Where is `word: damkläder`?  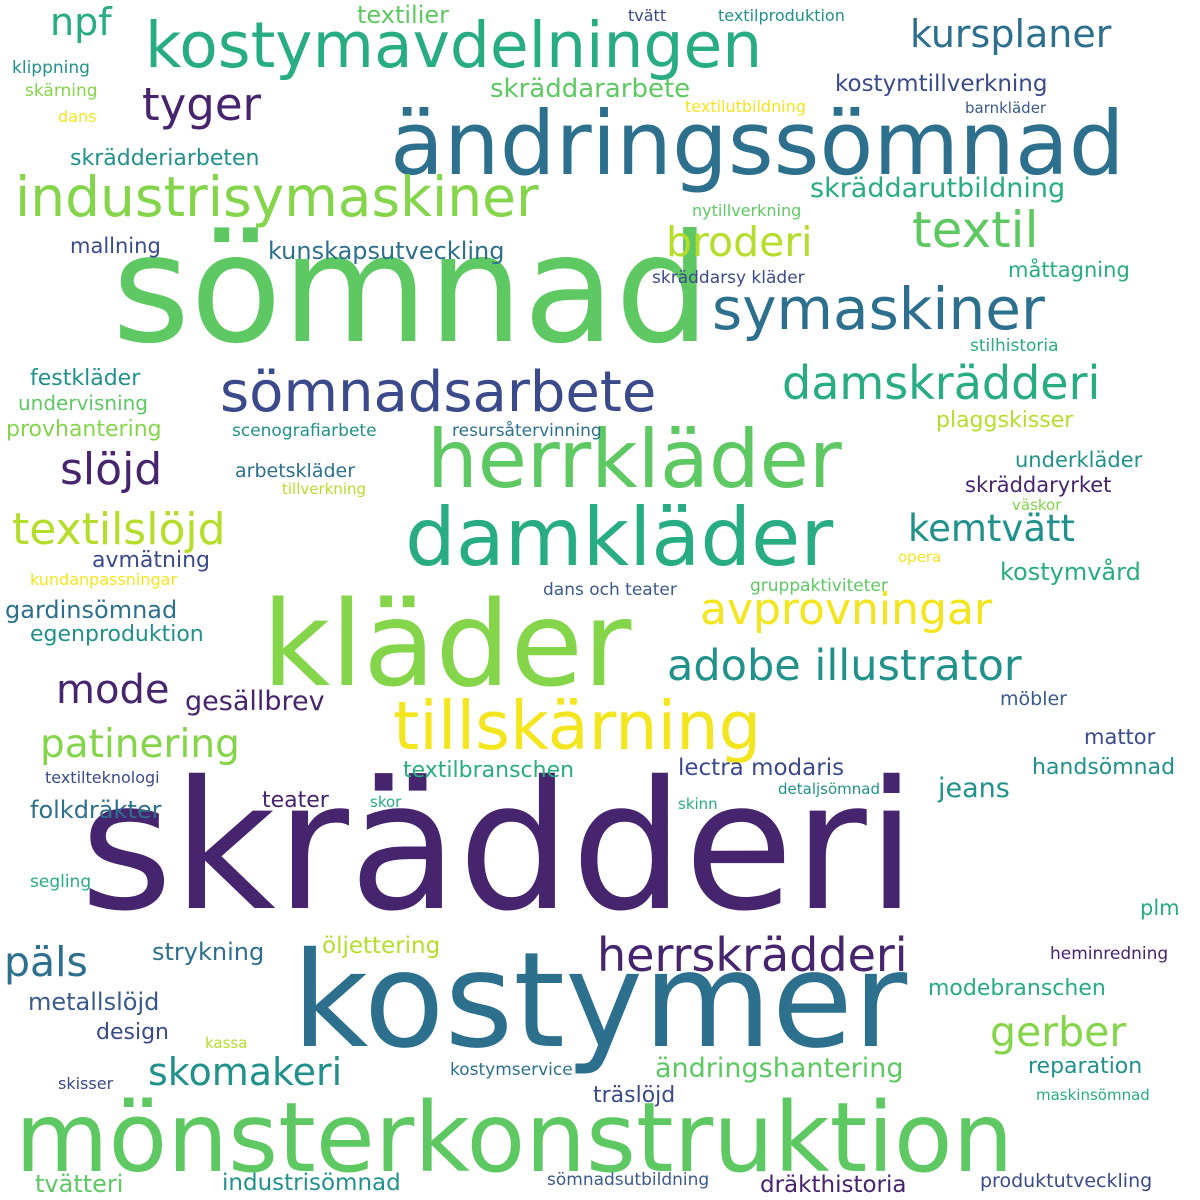
word: damkläder is located at coordinates (619, 537).